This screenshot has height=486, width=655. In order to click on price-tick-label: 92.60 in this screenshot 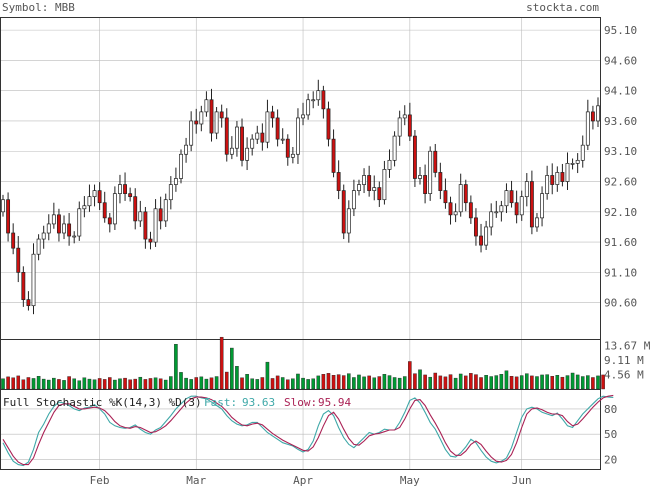, I will do `click(620, 182)`.